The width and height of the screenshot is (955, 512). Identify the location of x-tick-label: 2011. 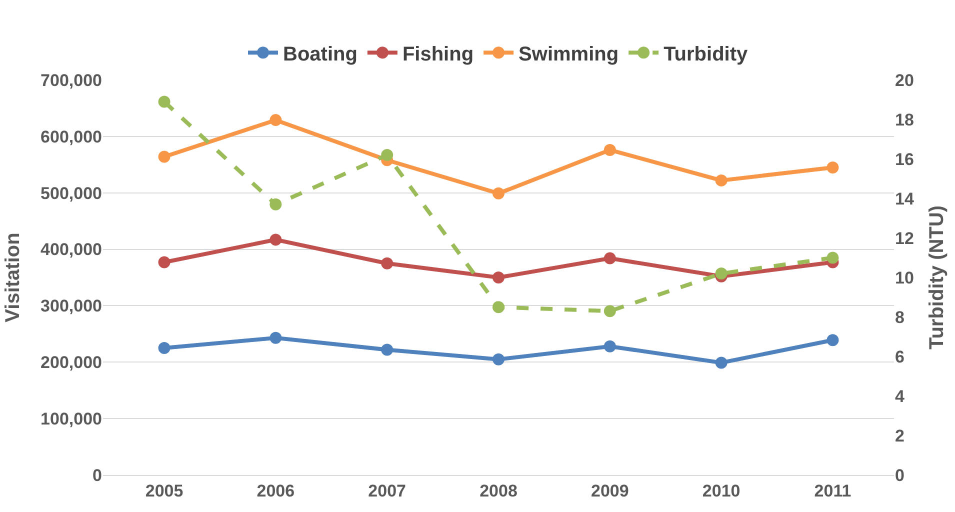
(833, 490).